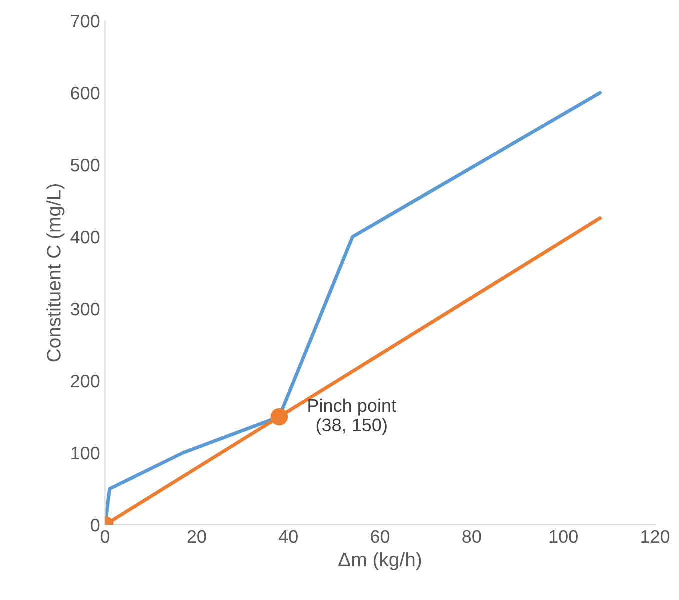 This screenshot has height=600, width=679. I want to click on annotation: Pinch point (38, 150), so click(352, 417).